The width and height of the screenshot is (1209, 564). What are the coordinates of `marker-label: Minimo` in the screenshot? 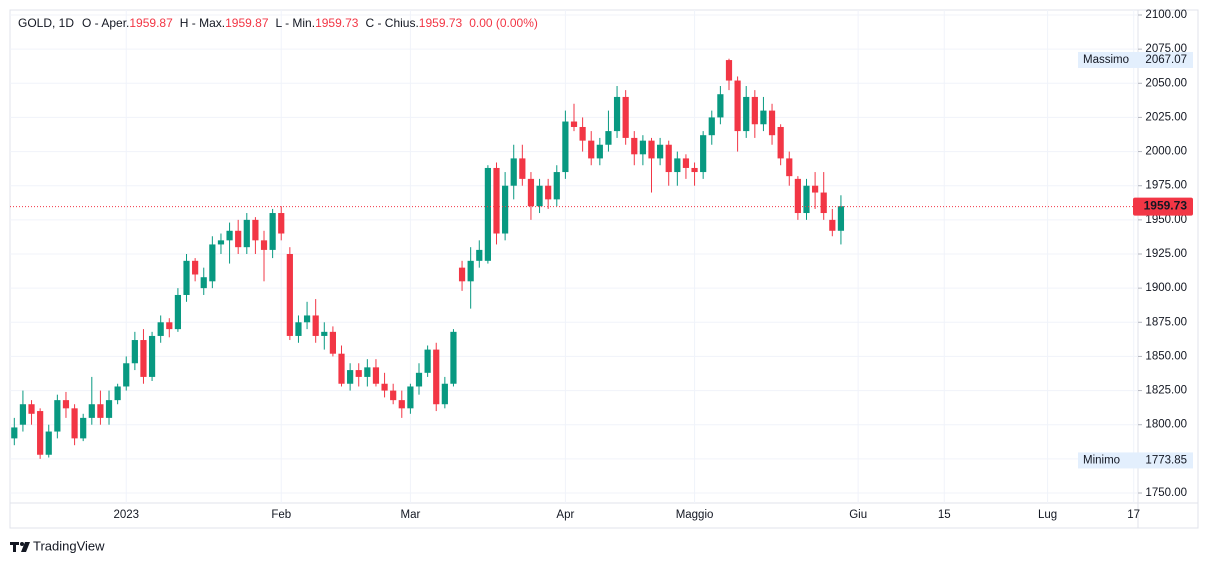 It's located at (1101, 460).